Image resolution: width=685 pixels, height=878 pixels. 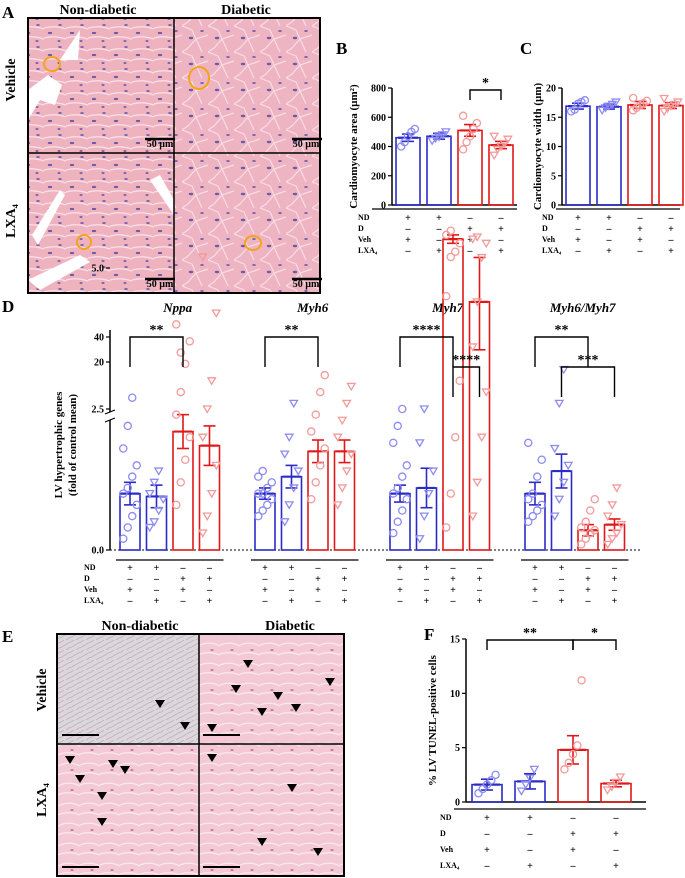 I want to click on B-y-tick-label: 200, so click(x=378, y=176).